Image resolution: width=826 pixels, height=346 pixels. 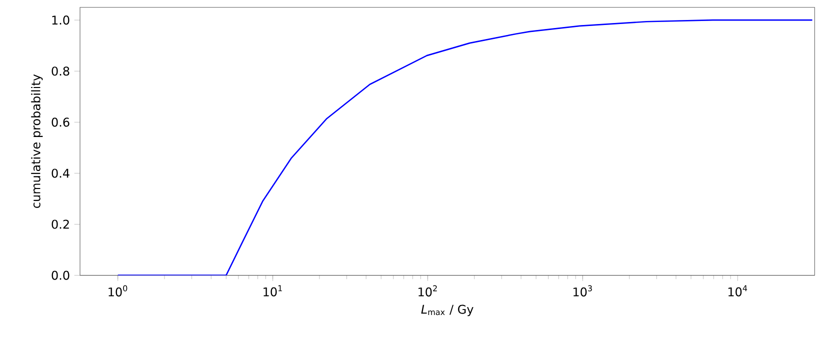 What do you see at coordinates (61, 275) in the screenshot?
I see `y-tick-label: 0.0` at bounding box center [61, 275].